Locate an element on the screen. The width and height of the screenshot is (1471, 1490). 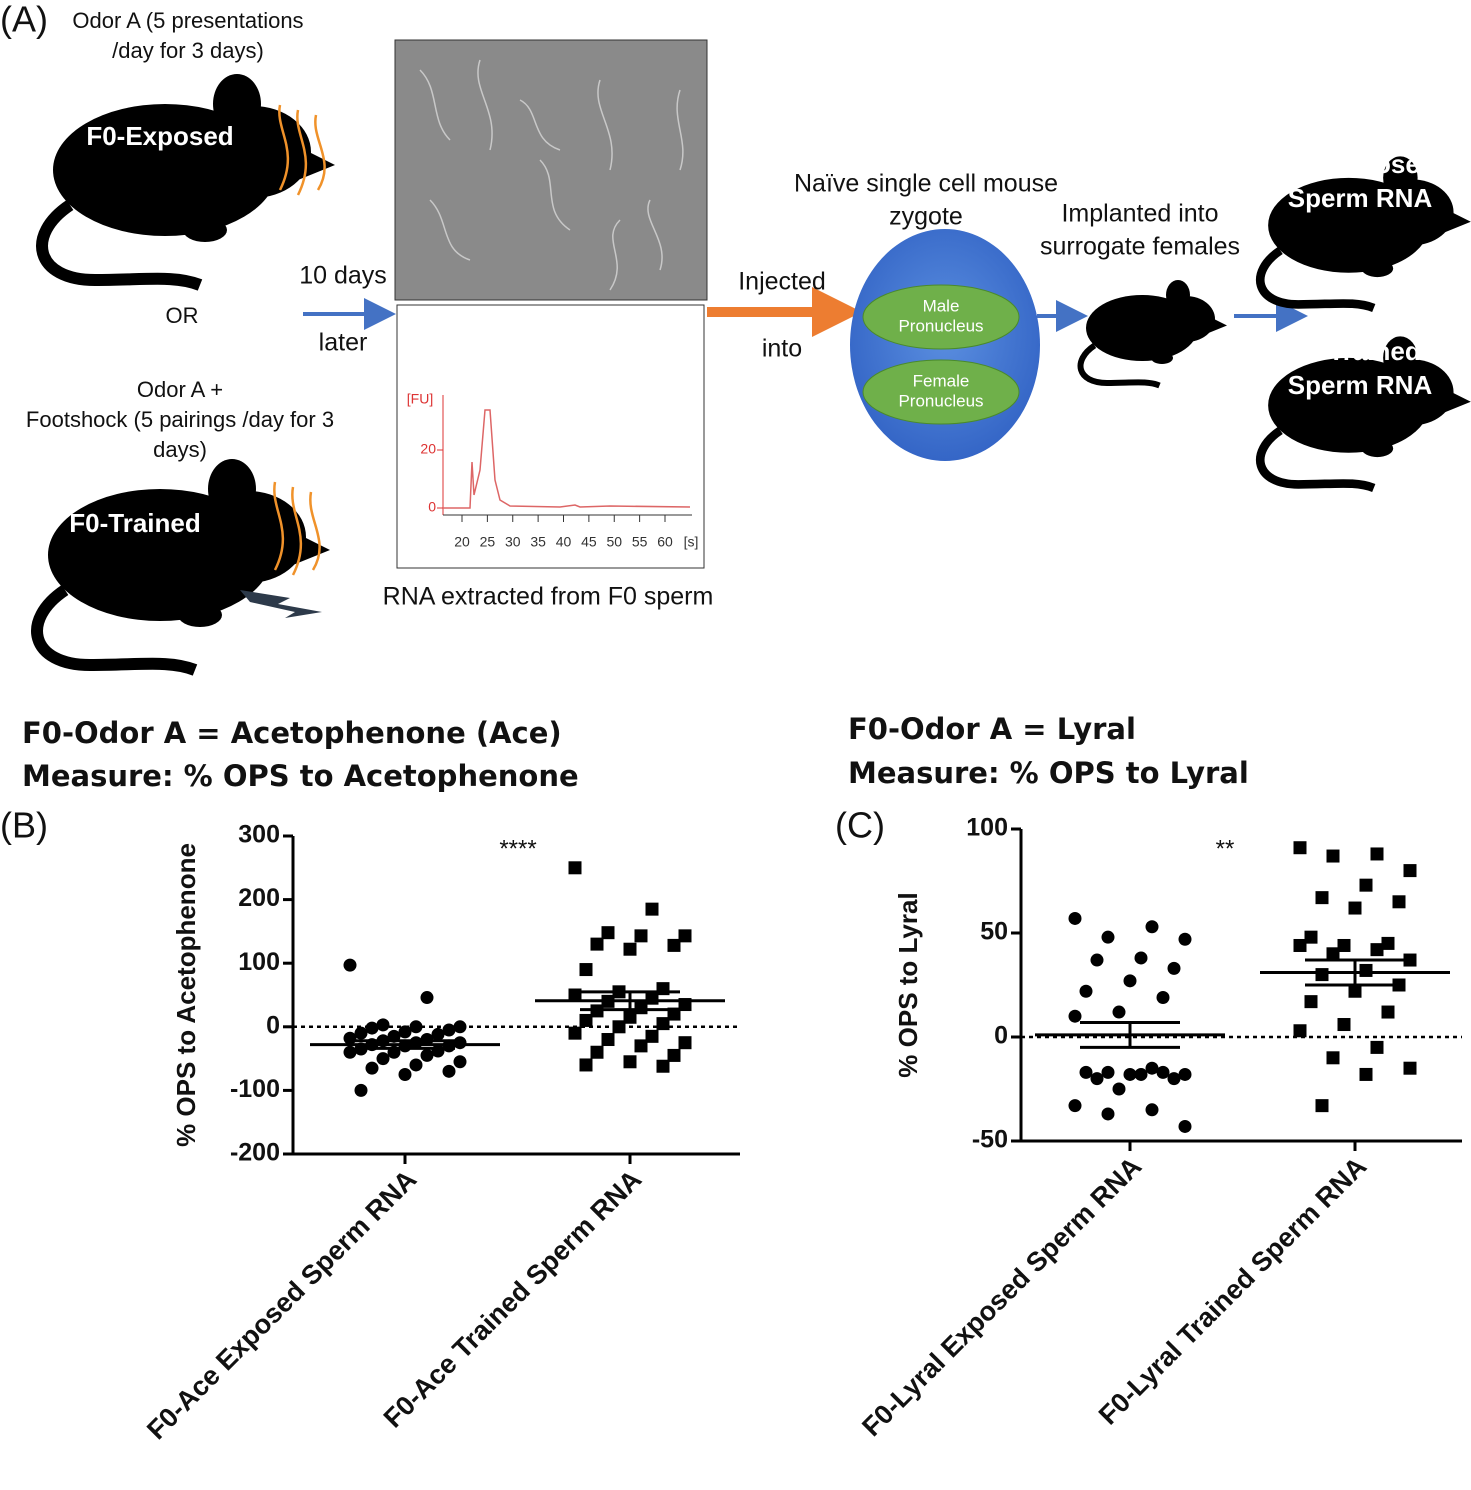
protocol-text: /day for 3 days) is located at coordinates (188, 50).